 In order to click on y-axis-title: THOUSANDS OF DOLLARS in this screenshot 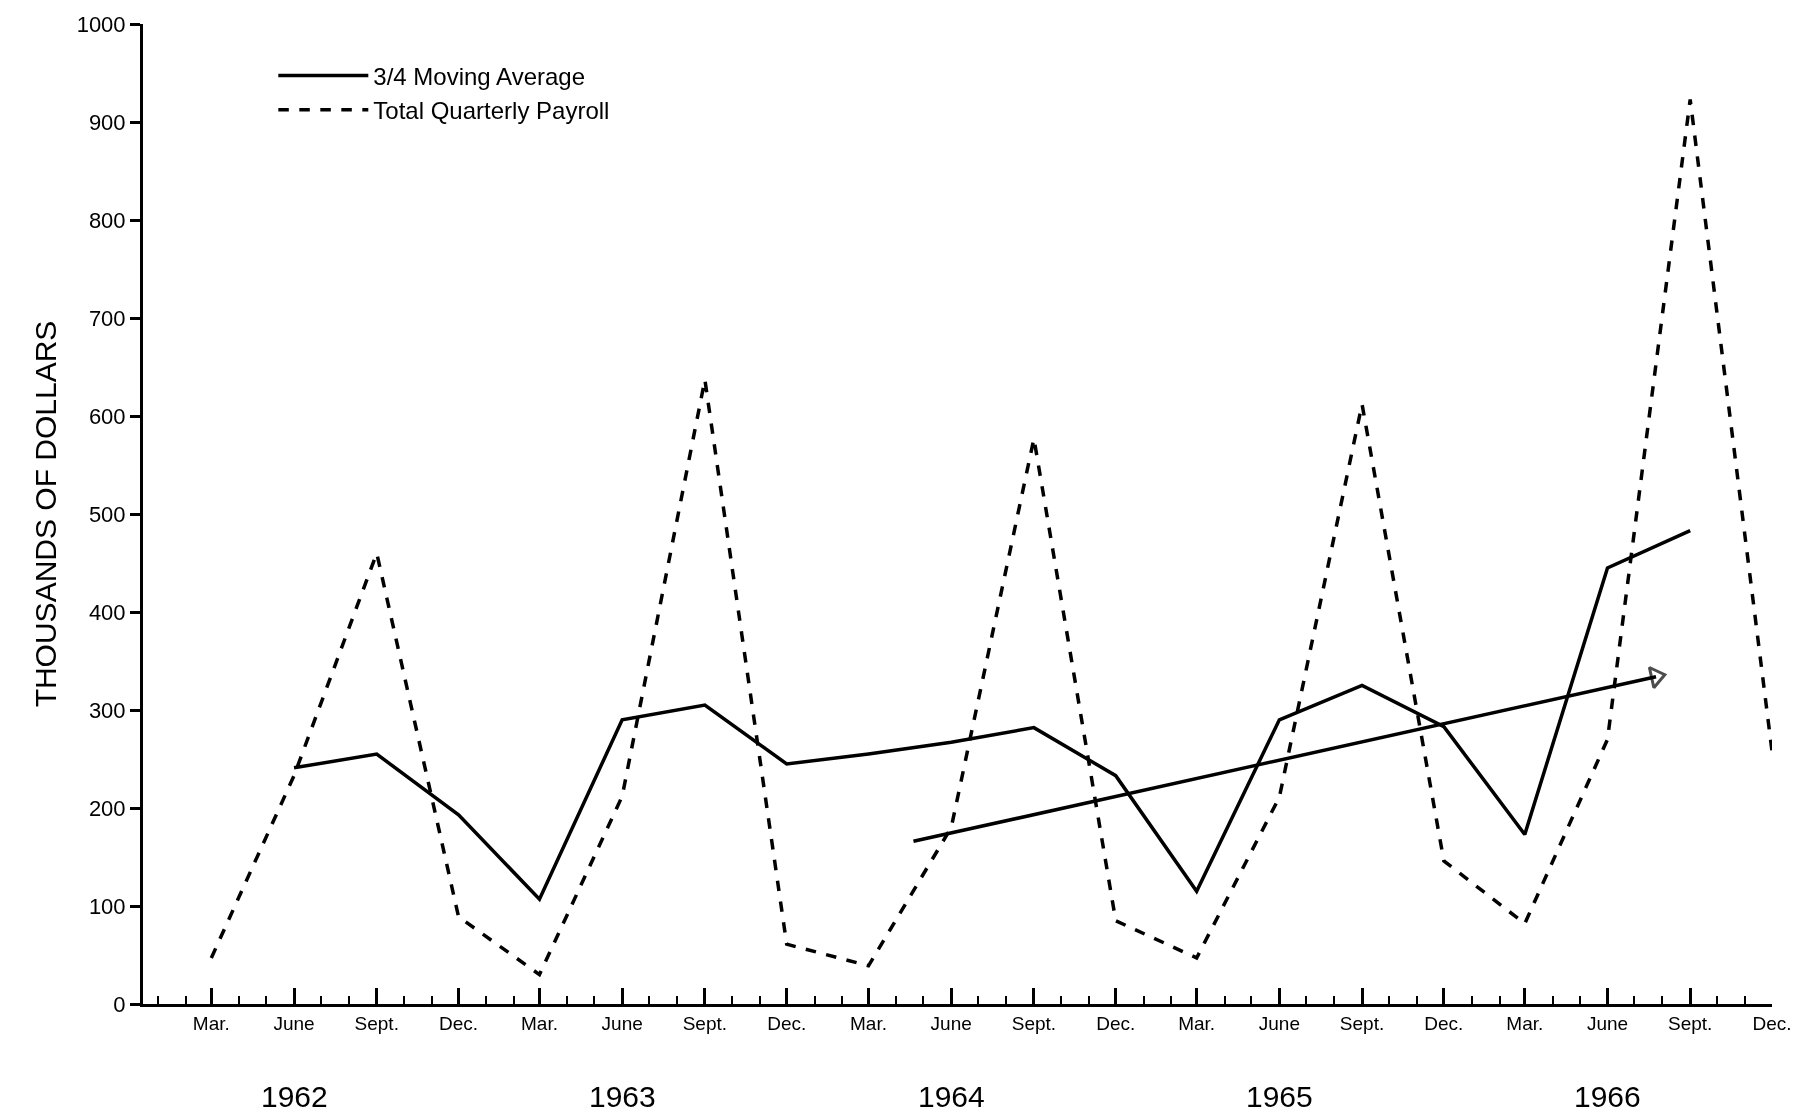, I will do `click(45, 514)`.